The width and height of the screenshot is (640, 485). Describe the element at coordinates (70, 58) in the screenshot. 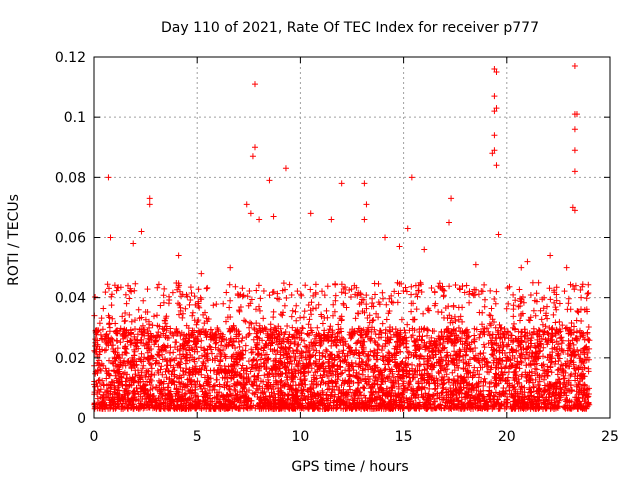

I see `y-tick-label: 0.12` at that location.